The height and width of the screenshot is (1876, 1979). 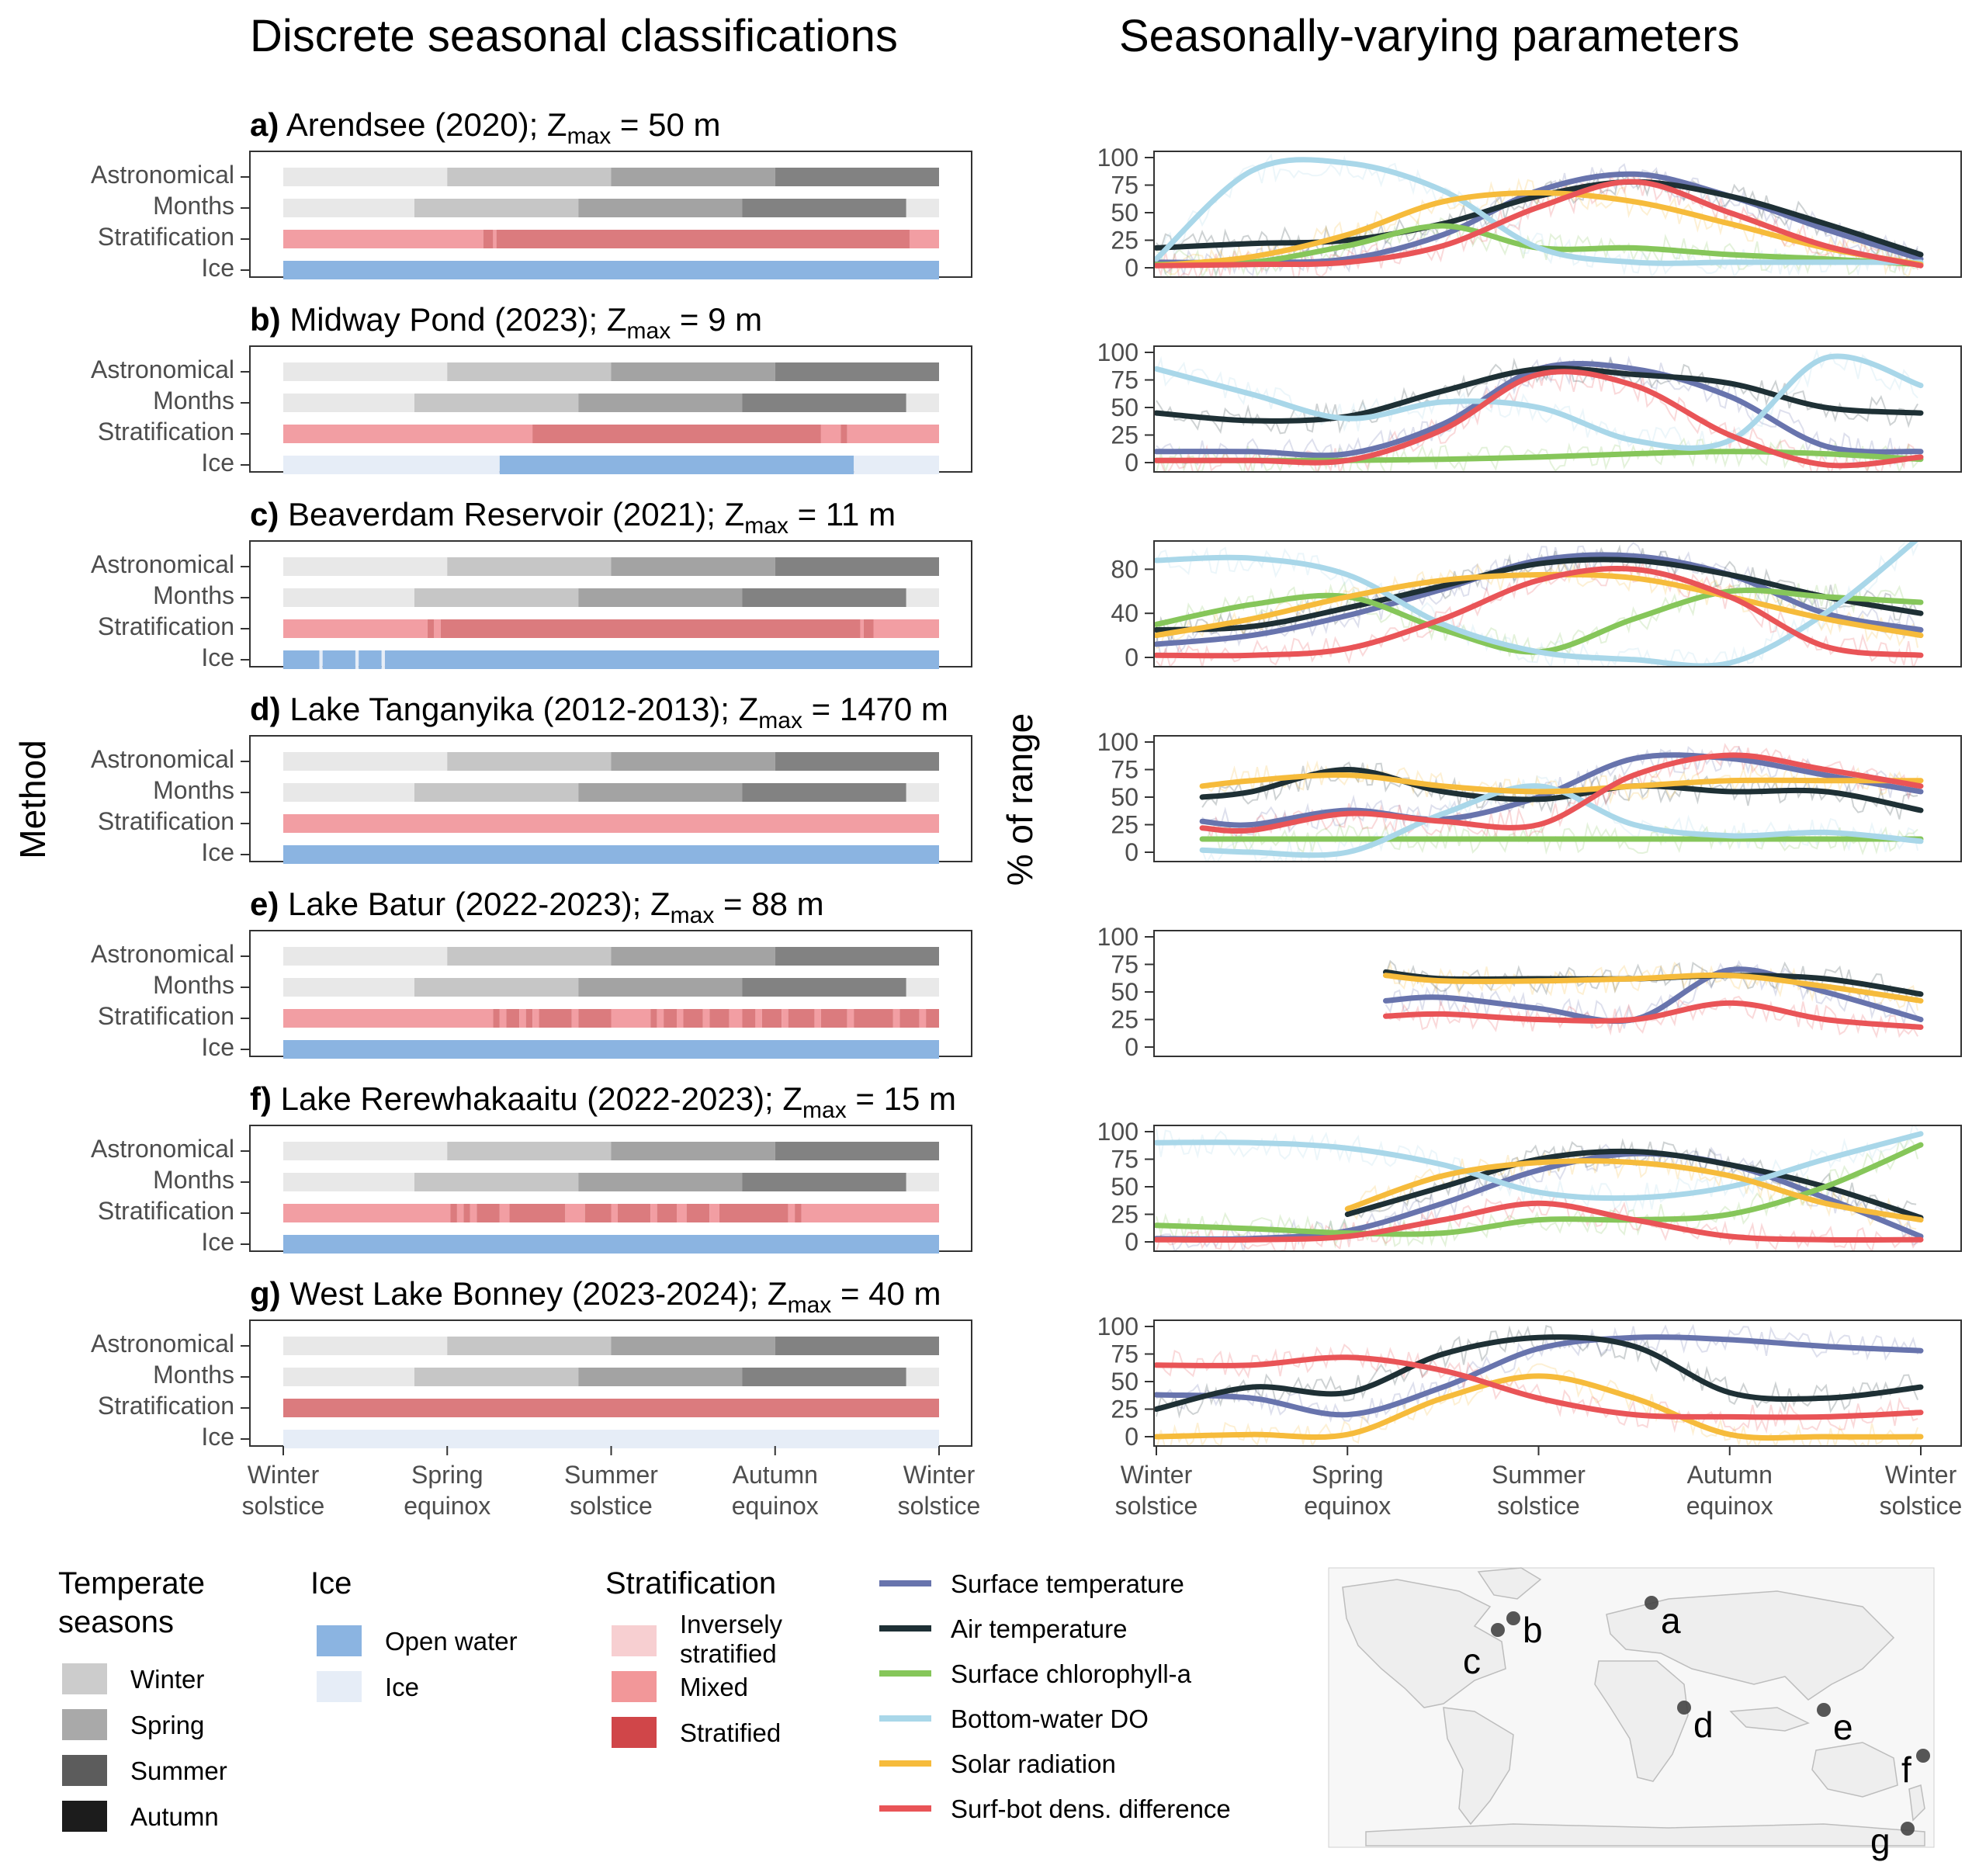 I want to click on left-x-tick-label: solstice, so click(x=940, y=1506).